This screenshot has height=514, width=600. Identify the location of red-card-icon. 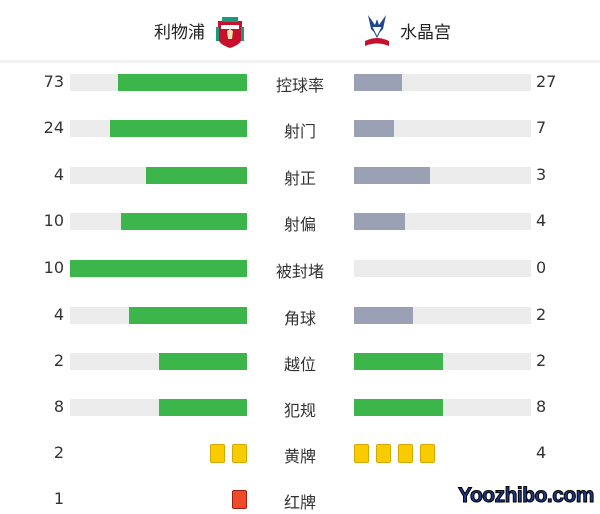
(239, 499).